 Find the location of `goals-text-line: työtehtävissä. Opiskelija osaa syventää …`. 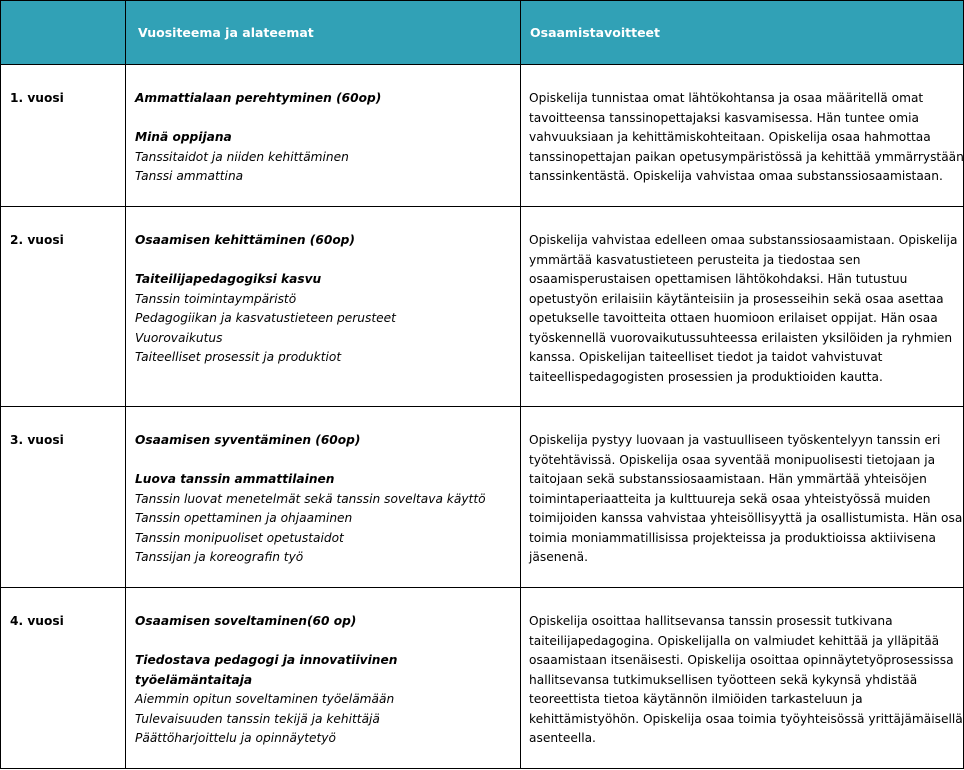

goals-text-line: työtehtävissä. Opiskelija osaa syventää … is located at coordinates (732, 459).